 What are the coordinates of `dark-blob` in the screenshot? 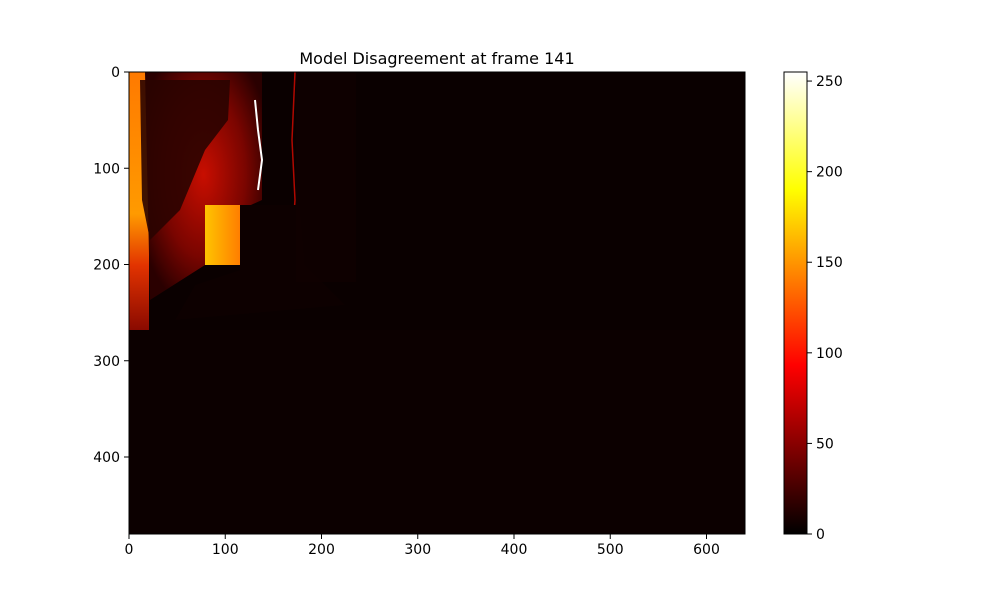 It's located at (185, 160).